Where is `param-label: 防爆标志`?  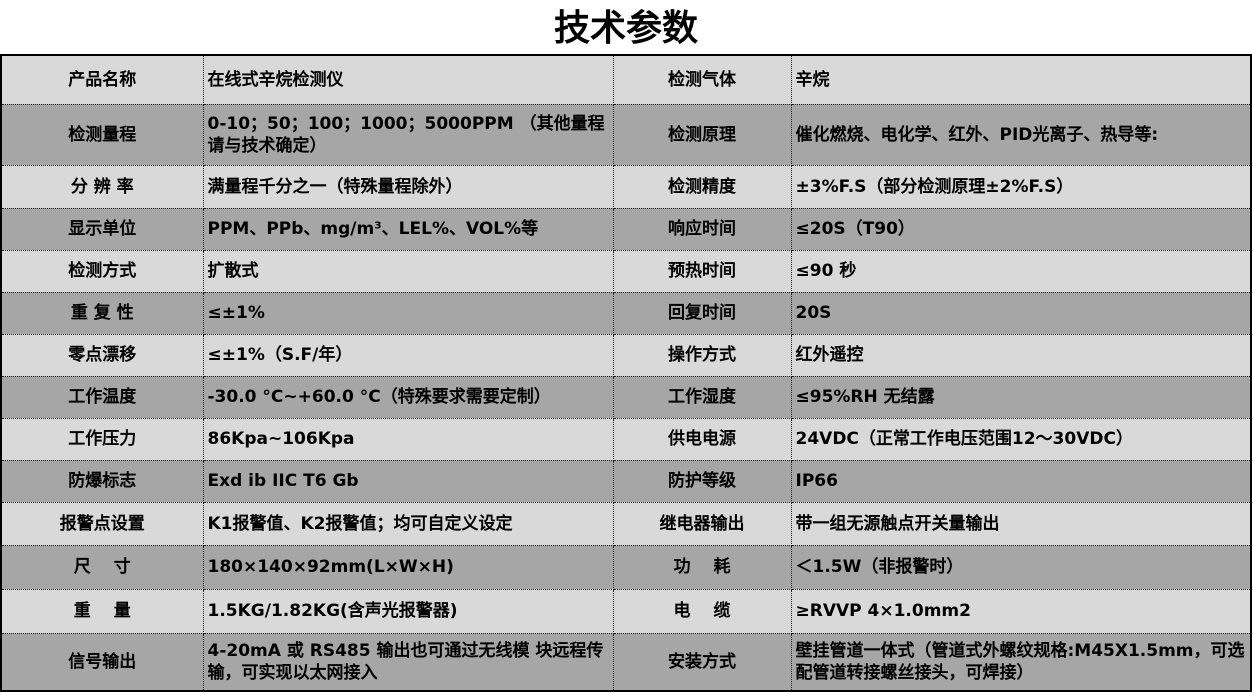 param-label: 防爆标志 is located at coordinates (102, 481).